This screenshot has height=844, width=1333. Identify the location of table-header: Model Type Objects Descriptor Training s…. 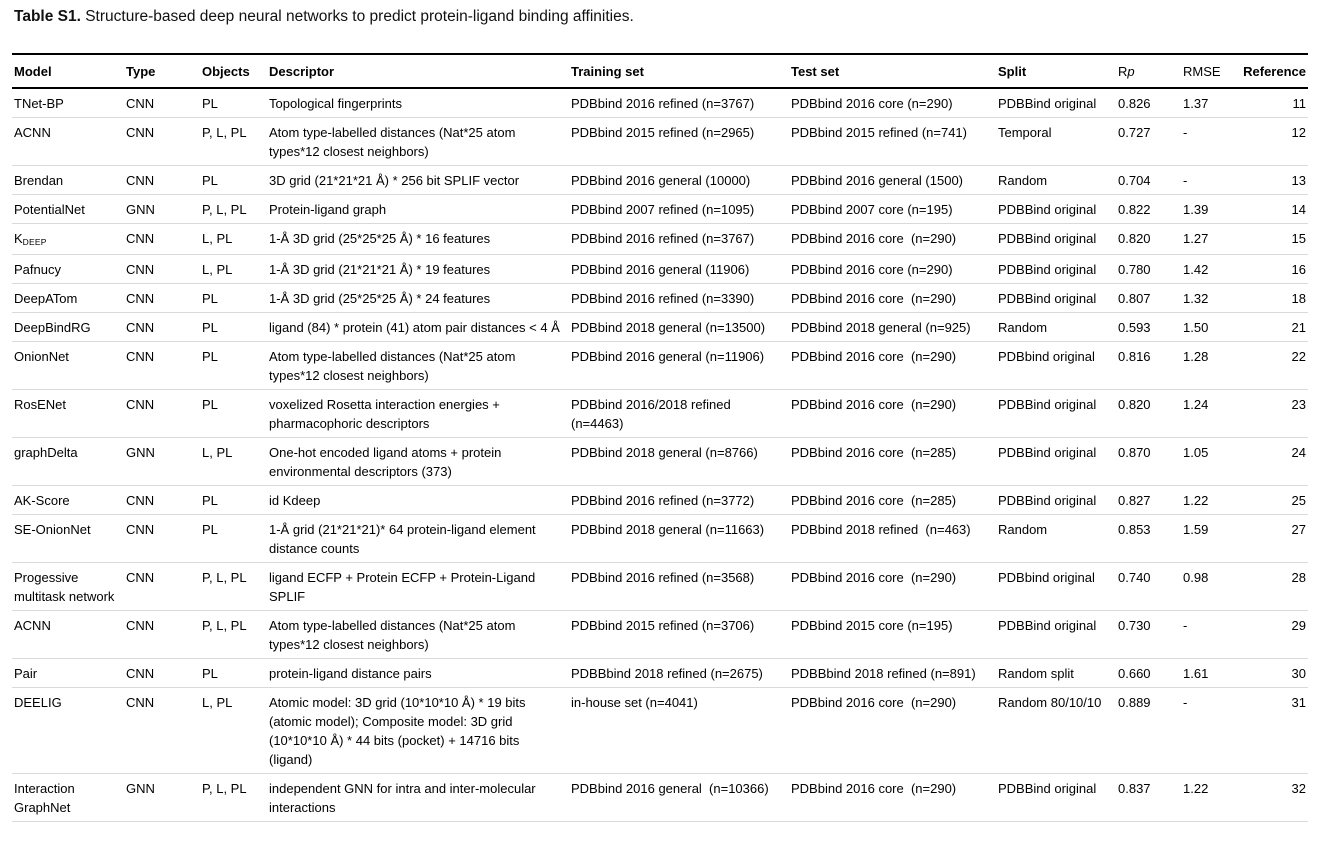
(660, 71).